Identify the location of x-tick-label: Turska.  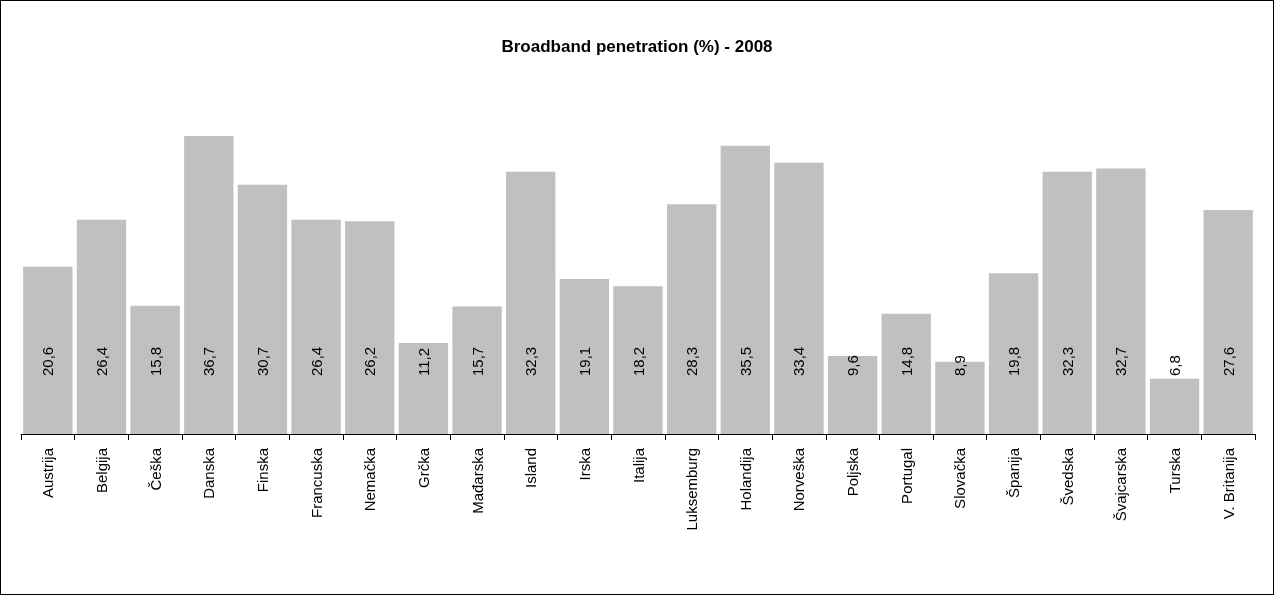
(1175, 470).